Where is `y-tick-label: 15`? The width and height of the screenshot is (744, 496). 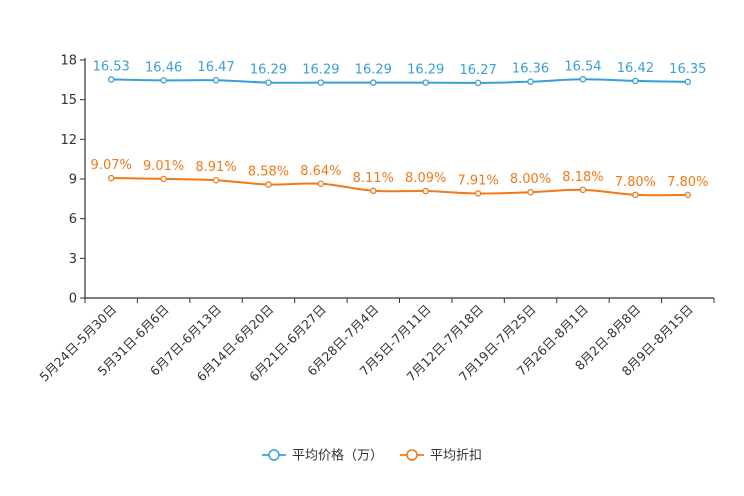 y-tick-label: 15 is located at coordinates (68, 100).